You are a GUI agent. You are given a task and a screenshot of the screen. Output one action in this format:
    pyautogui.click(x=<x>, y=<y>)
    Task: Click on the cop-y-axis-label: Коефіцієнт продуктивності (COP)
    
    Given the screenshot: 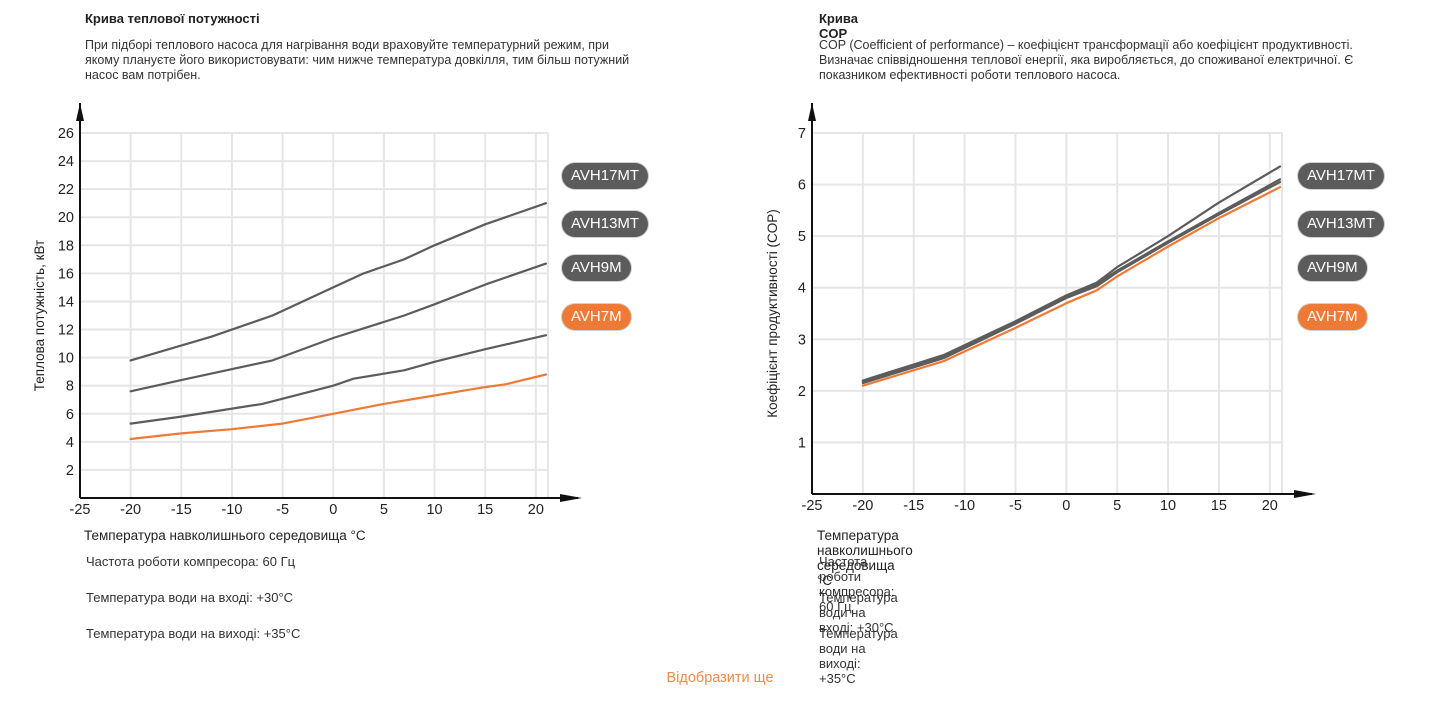 What is the action you would take?
    pyautogui.click(x=772, y=313)
    